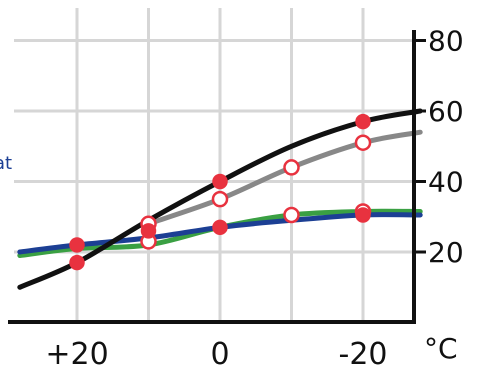  I want to click on x-tick-label: -20, so click(363, 353).